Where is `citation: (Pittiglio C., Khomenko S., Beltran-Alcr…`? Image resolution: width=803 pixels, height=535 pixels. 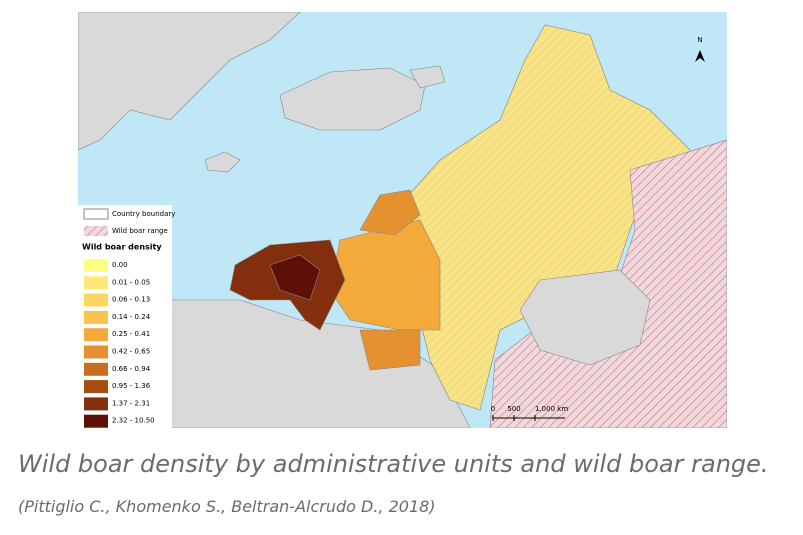
citation: (Pittiglio C., Khomenko S., Beltran-Alcr… is located at coordinates (227, 506).